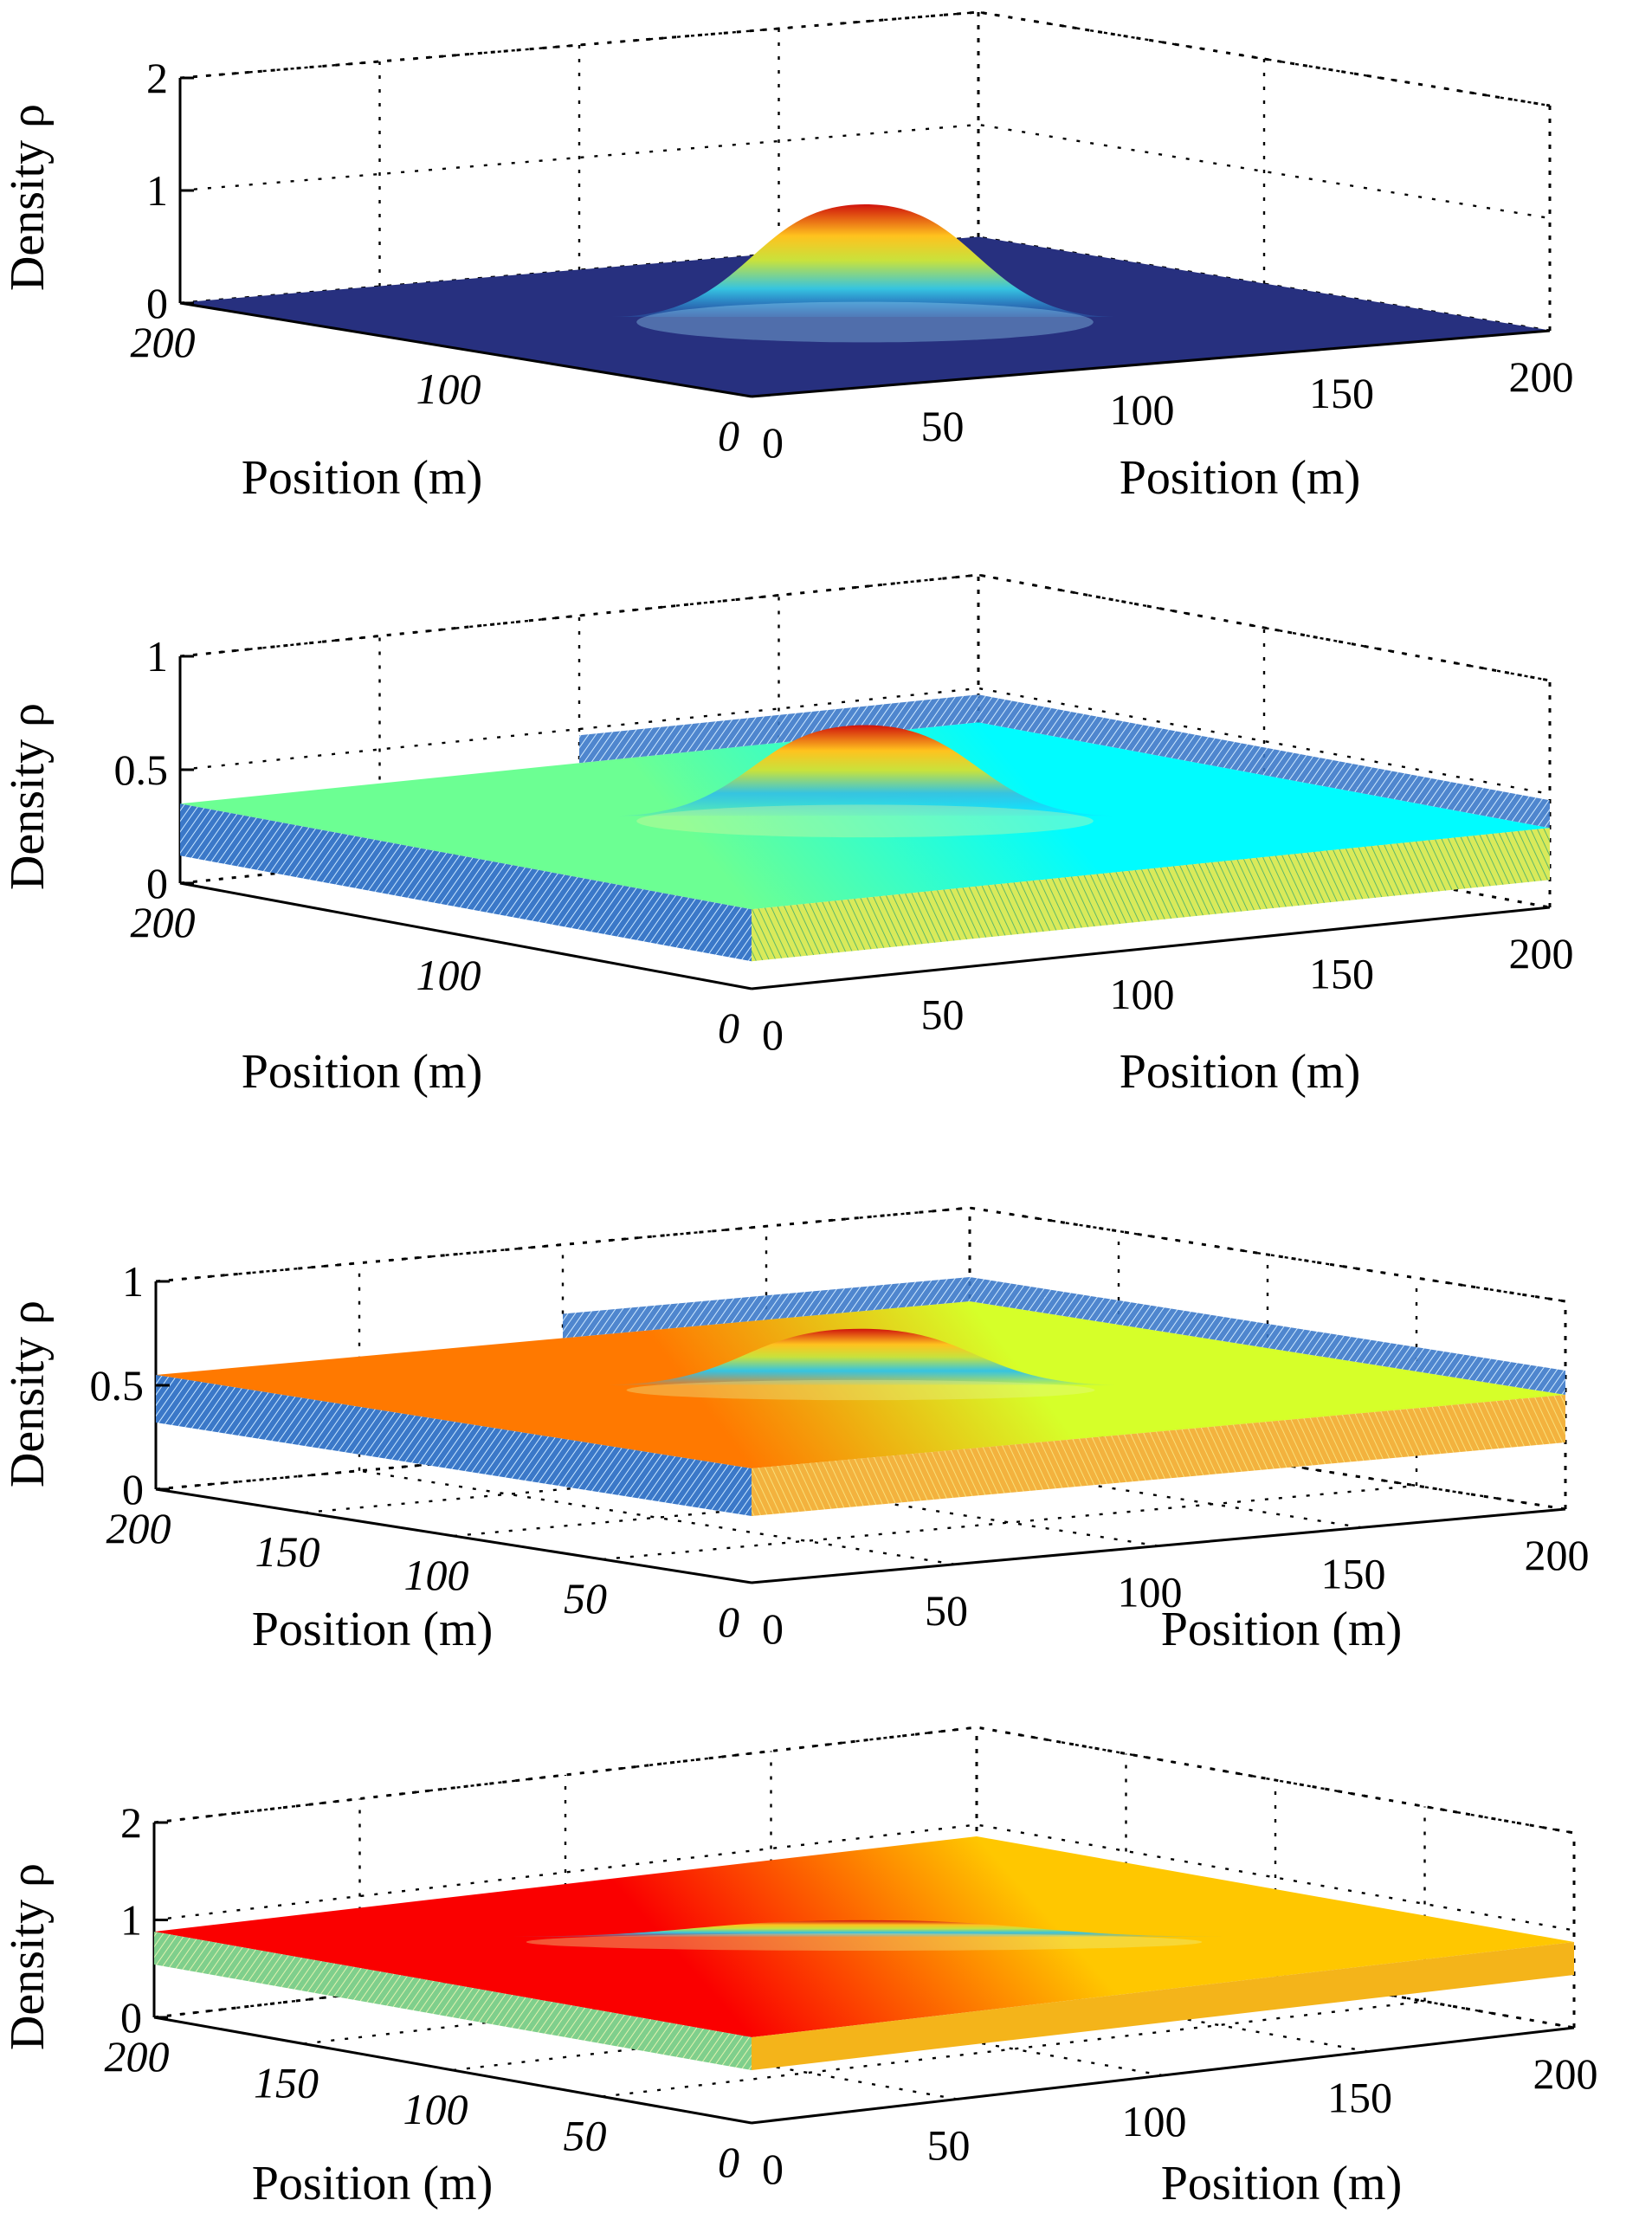 The width and height of the screenshot is (1652, 2226). Describe the element at coordinates (1163, 2006) in the screenshot. I see `edge-wall-right` at that location.